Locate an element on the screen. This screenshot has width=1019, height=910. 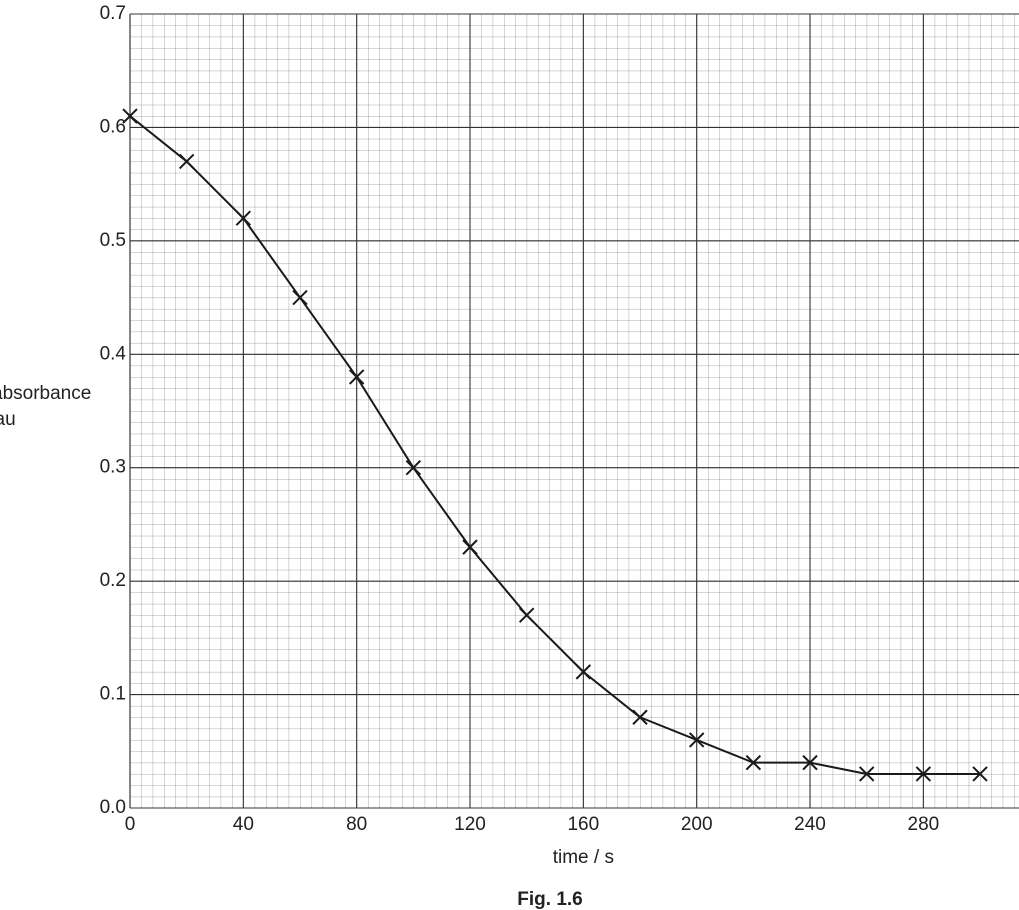
x-tick-label: 120 is located at coordinates (470, 824).